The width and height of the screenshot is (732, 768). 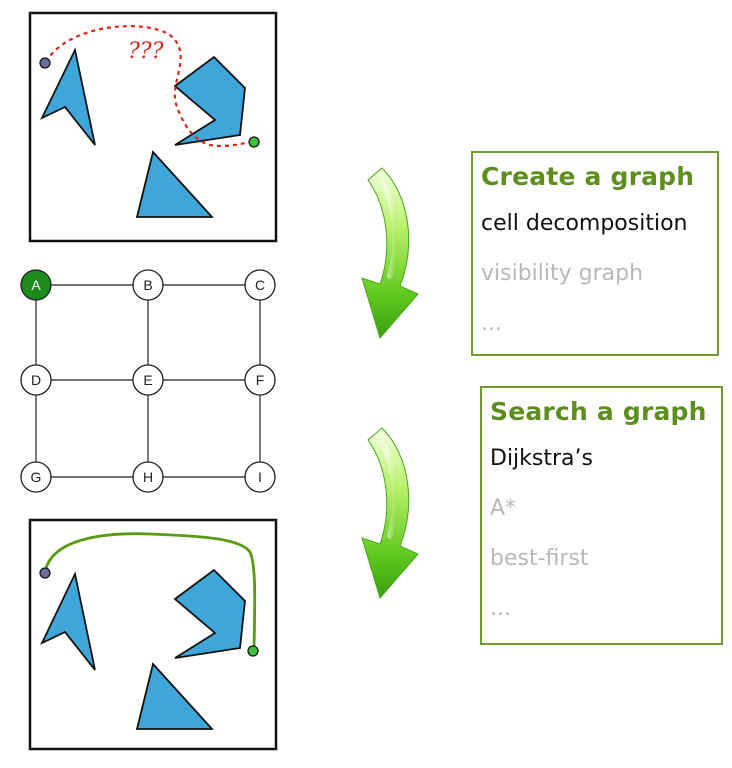 I want to click on graph-node-label: E, so click(x=147, y=380).